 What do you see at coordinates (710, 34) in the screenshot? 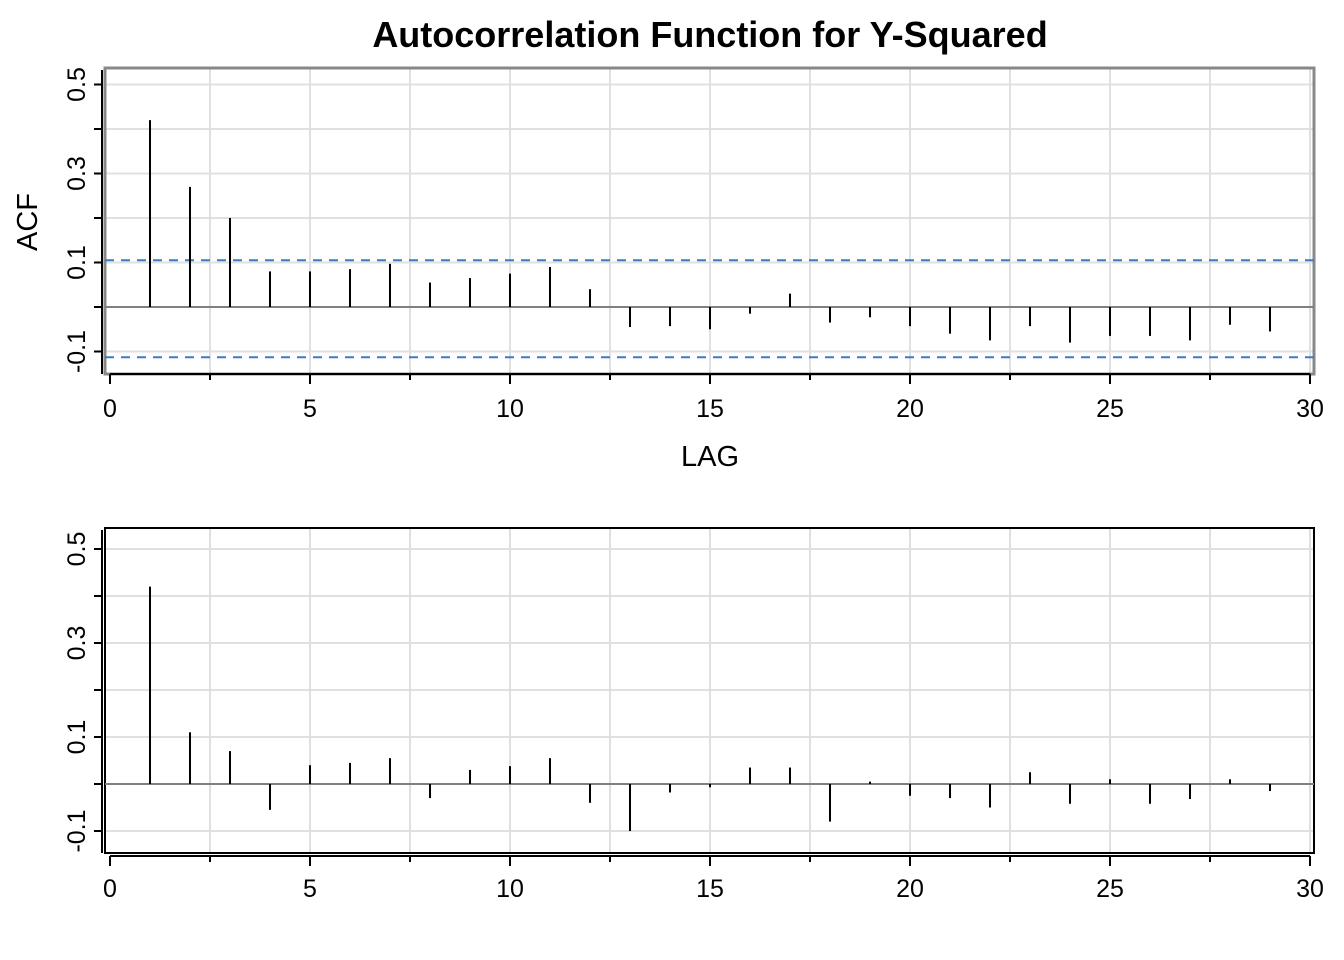
I see `chart-title: Autocorrelation Function for Y-Squared` at bounding box center [710, 34].